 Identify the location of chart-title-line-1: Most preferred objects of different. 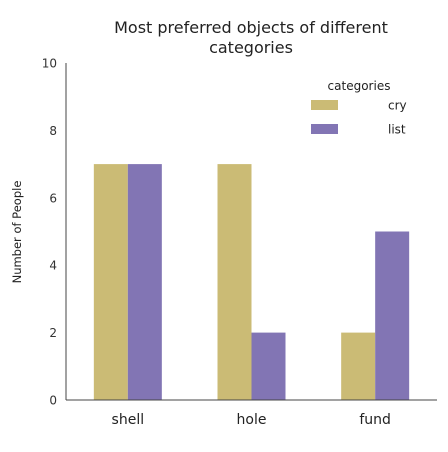
(251, 27).